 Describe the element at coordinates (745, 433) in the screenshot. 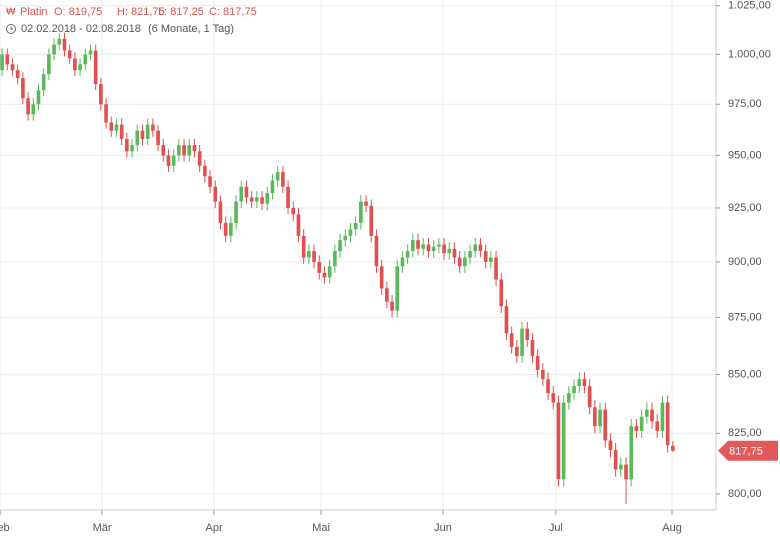

I see `y-tick-label: 825,00` at that location.